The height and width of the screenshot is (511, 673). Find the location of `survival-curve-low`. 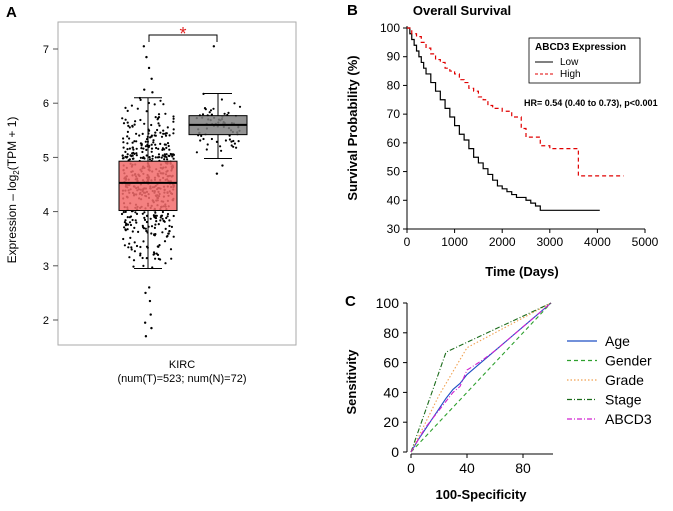

survival-curve-low is located at coordinates (503, 119).